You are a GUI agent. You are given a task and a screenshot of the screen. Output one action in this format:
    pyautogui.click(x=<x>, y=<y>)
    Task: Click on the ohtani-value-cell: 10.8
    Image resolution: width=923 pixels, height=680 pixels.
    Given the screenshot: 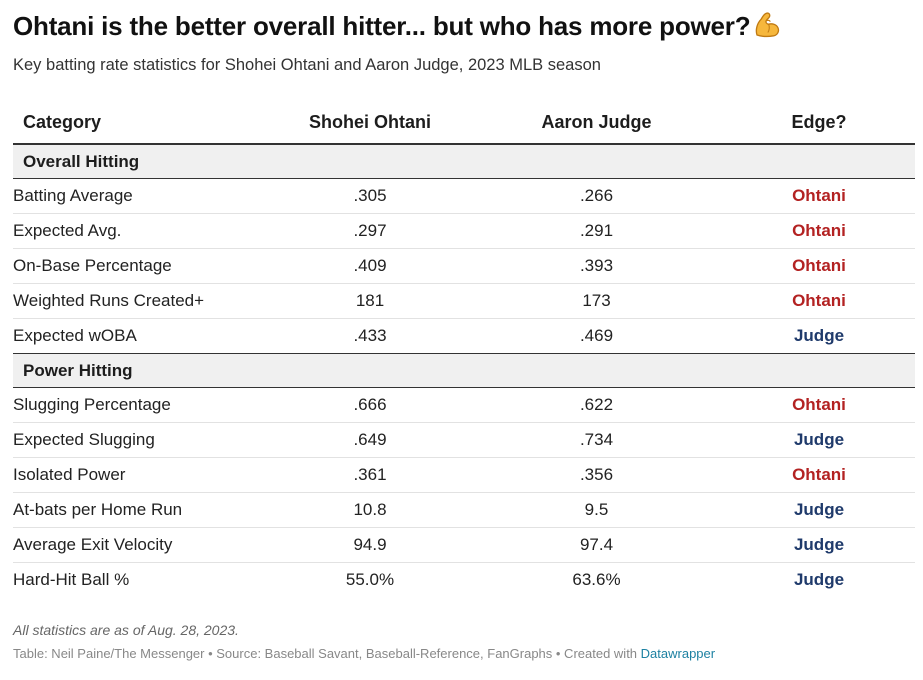 What is the action you would take?
    pyautogui.click(x=370, y=510)
    